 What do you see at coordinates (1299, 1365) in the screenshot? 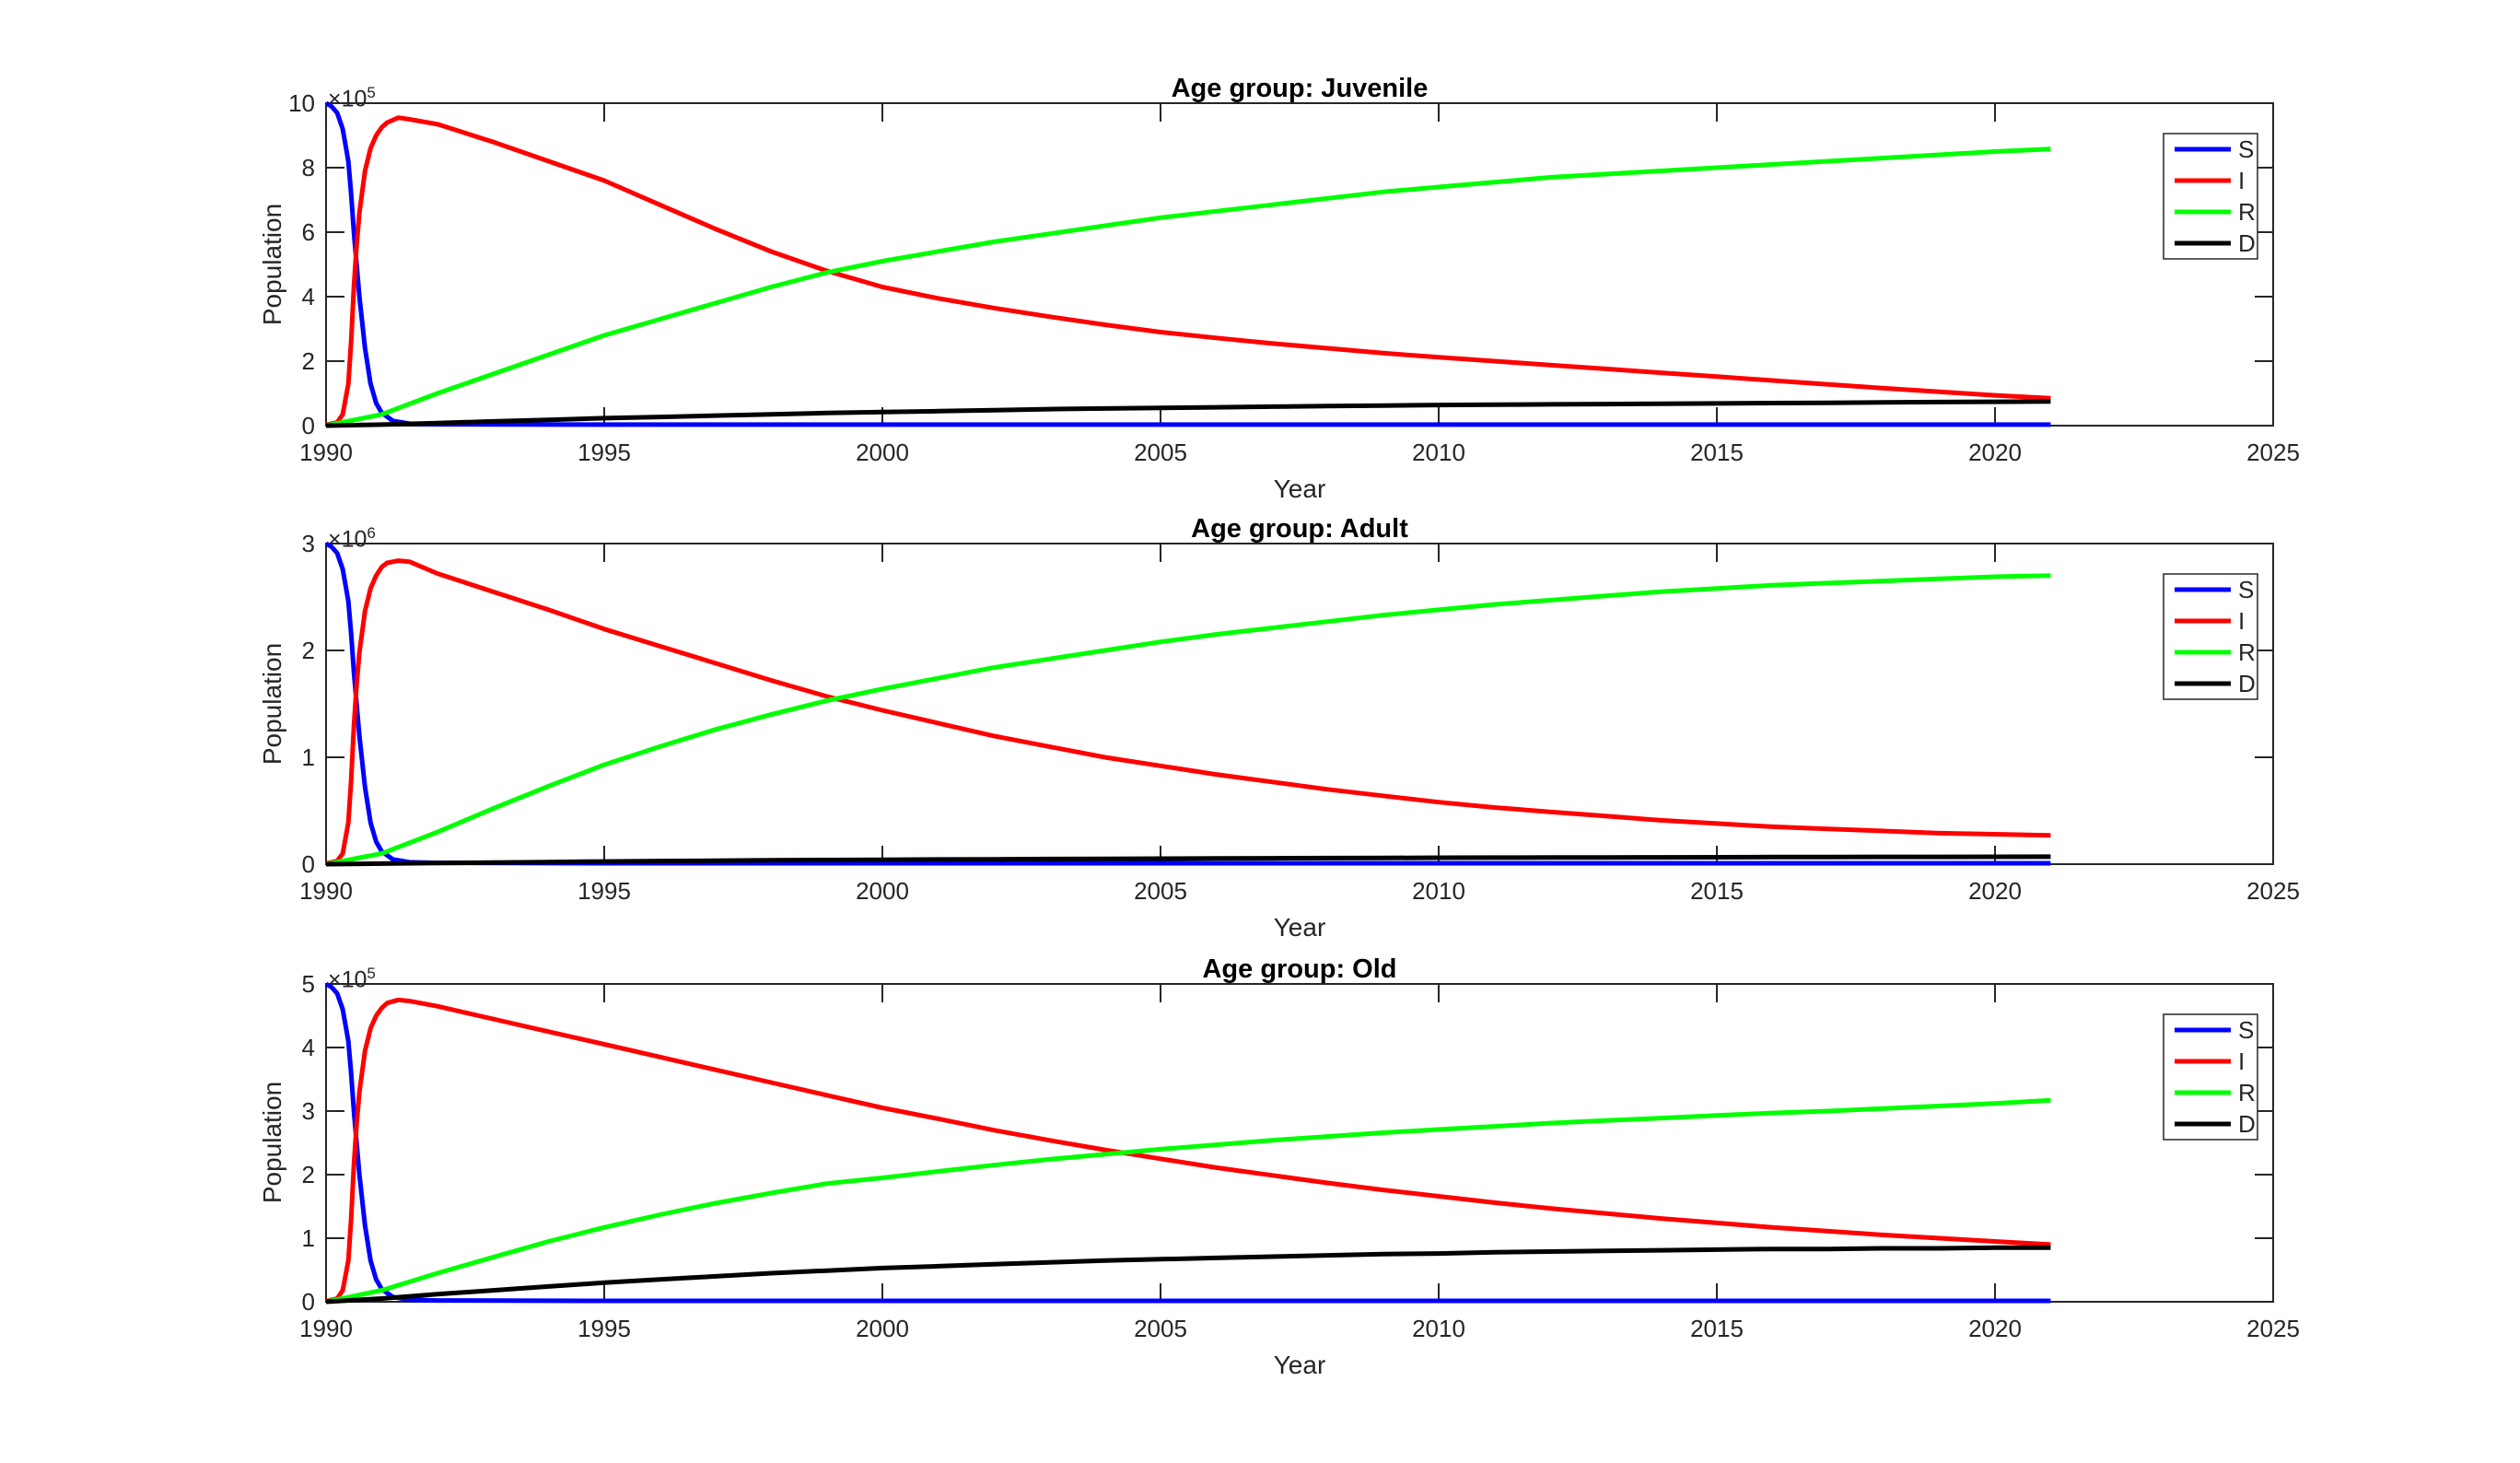
I see `subplot3-xlabel: Year` at bounding box center [1299, 1365].